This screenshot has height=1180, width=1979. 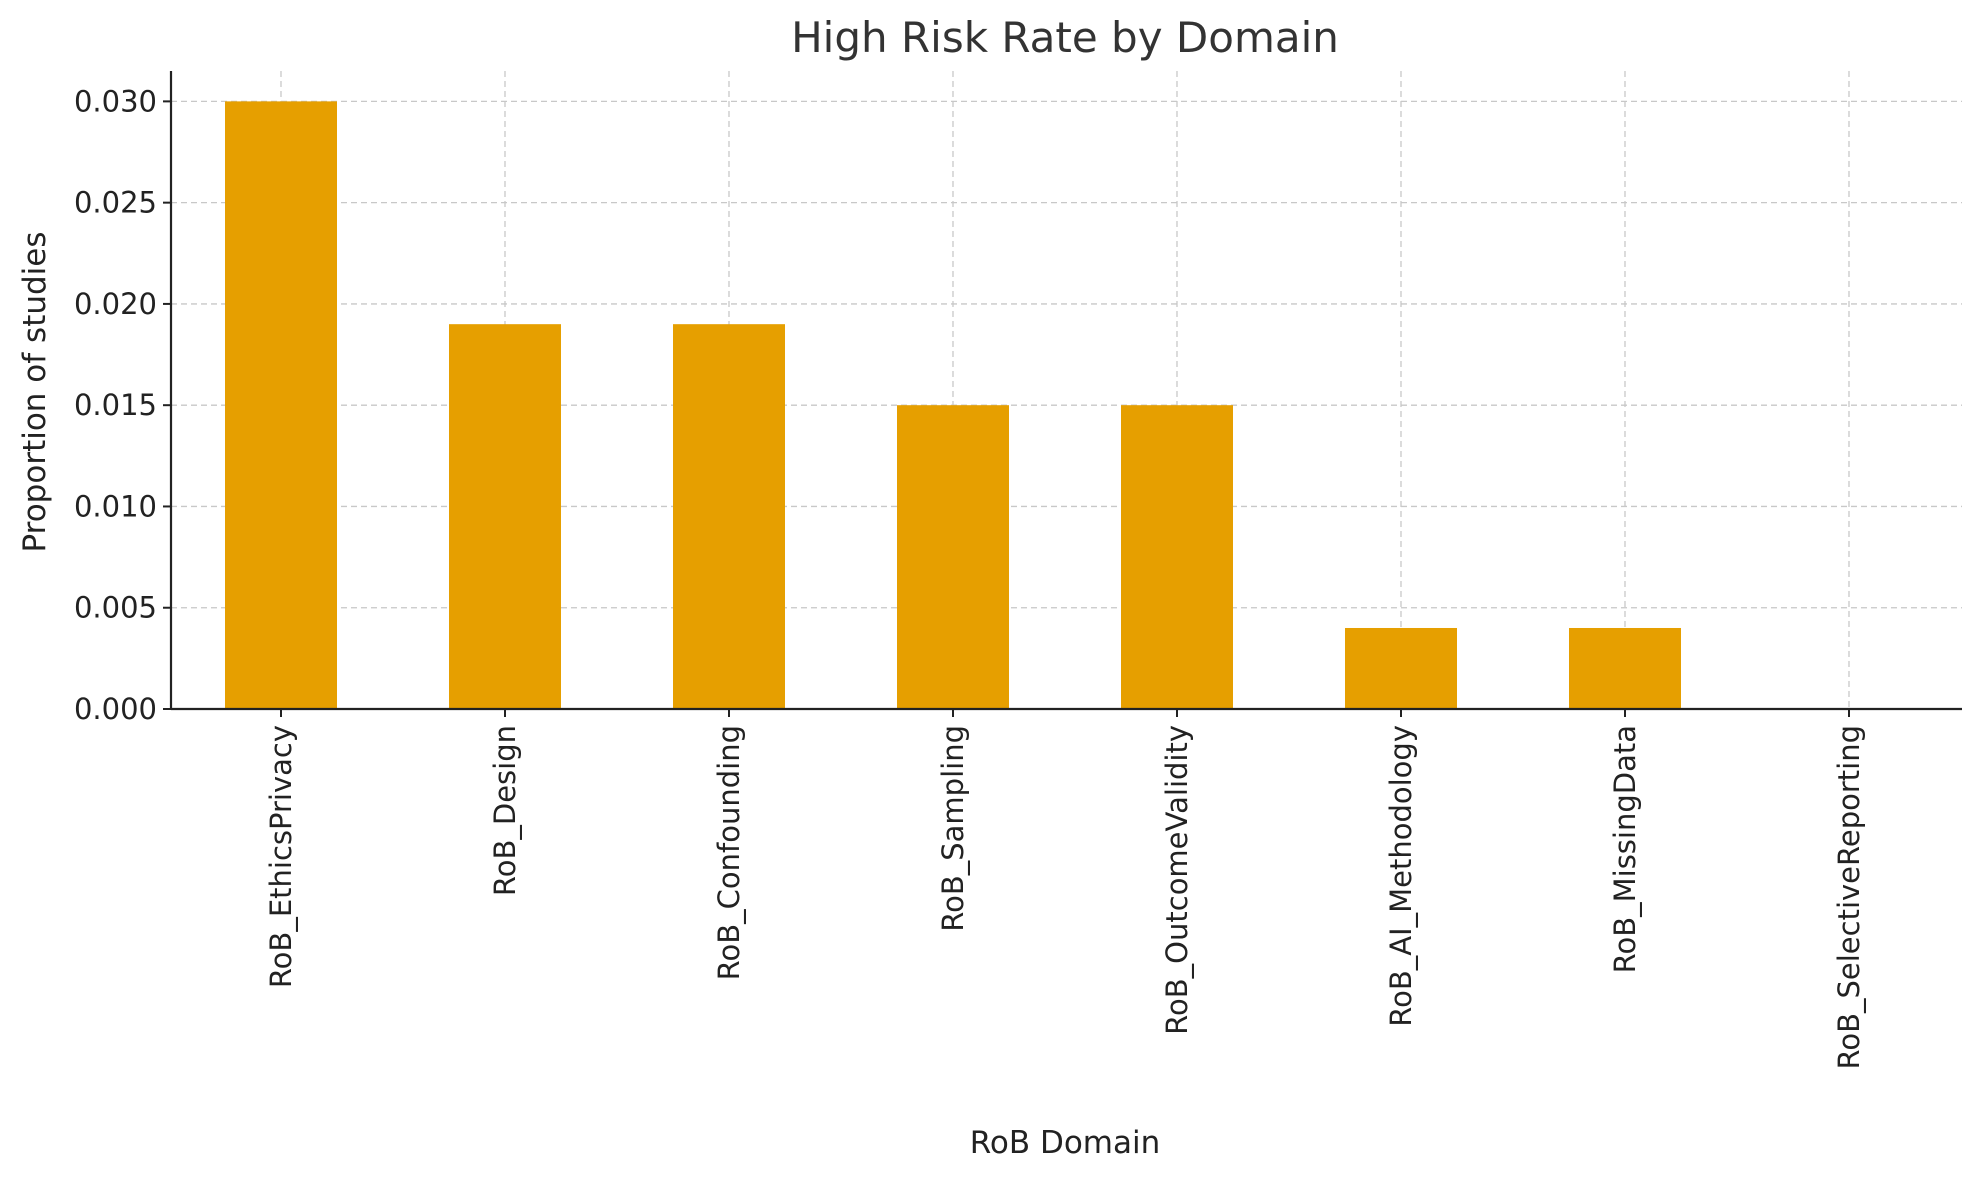 I want to click on y-tick-label: 0.015, so click(x=115, y=405).